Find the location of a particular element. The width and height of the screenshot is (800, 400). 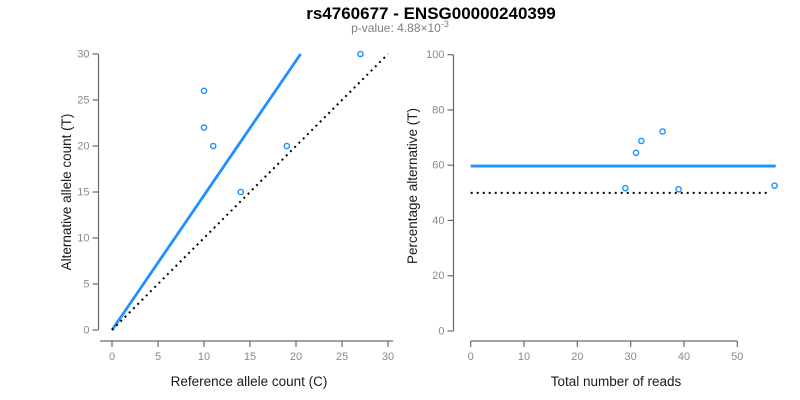

y-tick-label: 30 is located at coordinates (83, 55).